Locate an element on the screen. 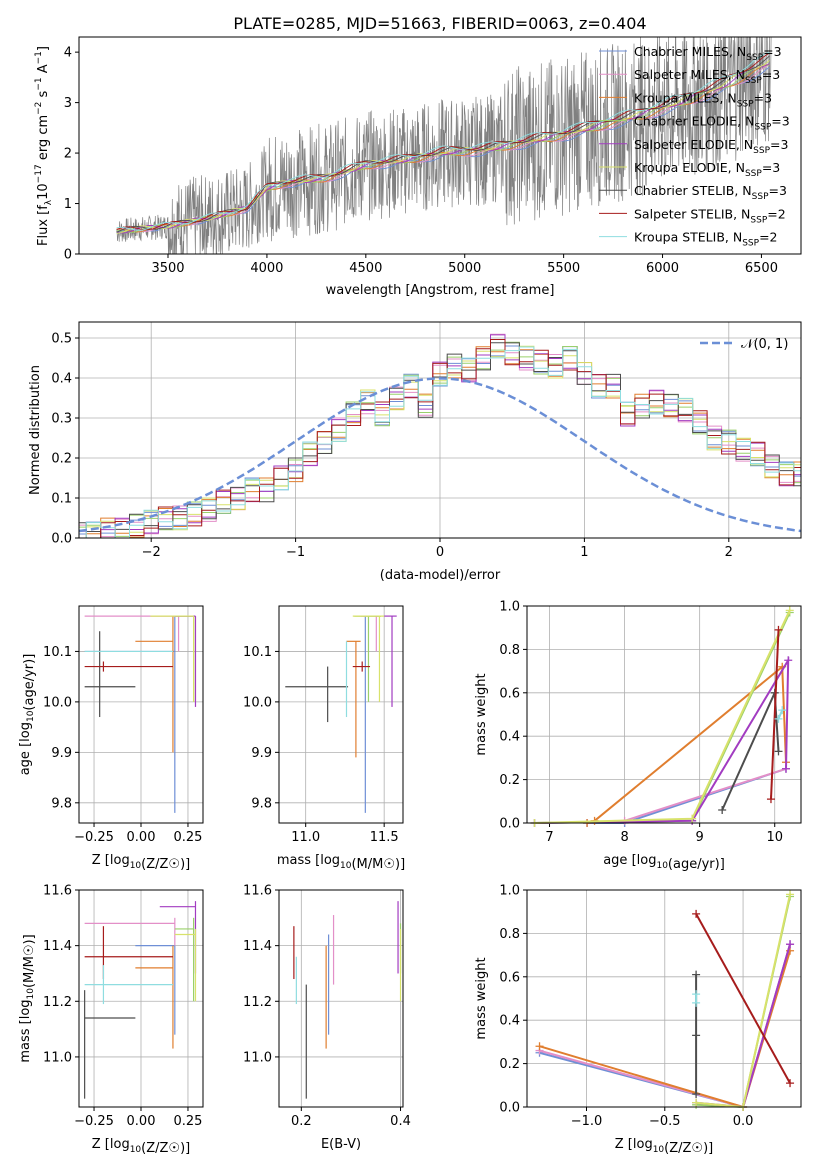 Image resolution: width=819 pixels, height=1170 pixels. residuals-ytick-label: 0.3 is located at coordinates (61, 419).